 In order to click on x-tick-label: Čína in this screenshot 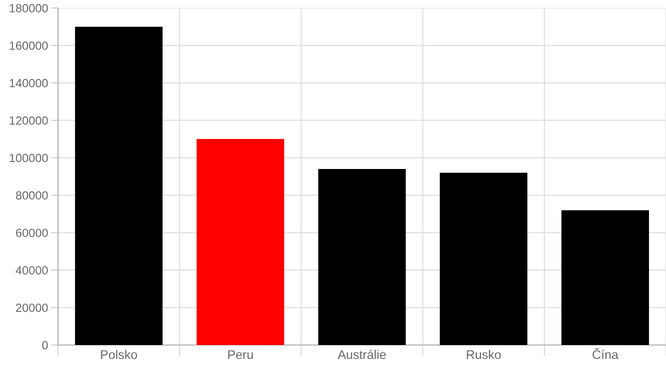, I will do `click(605, 354)`.